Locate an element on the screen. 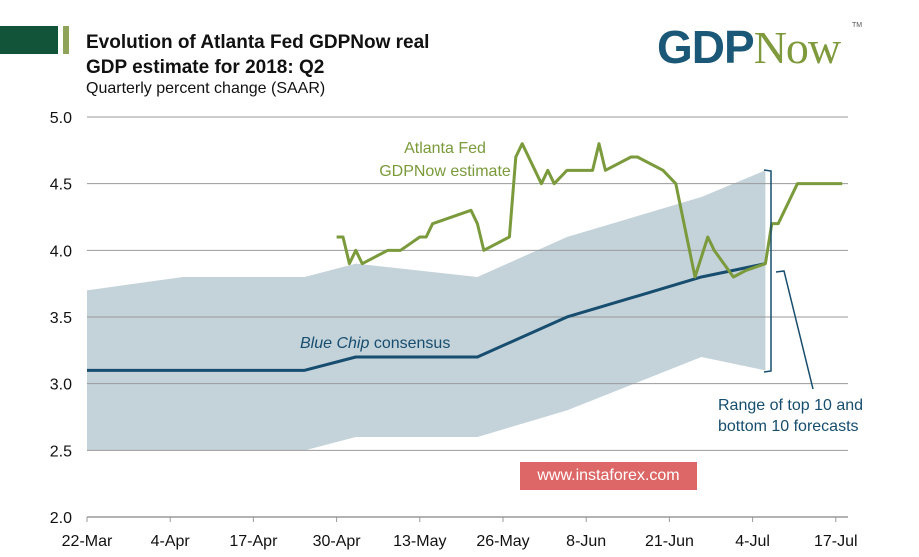 The image size is (919, 557). chart-subtitle: Quarterly percent change (SAAR) is located at coordinates (206, 88).